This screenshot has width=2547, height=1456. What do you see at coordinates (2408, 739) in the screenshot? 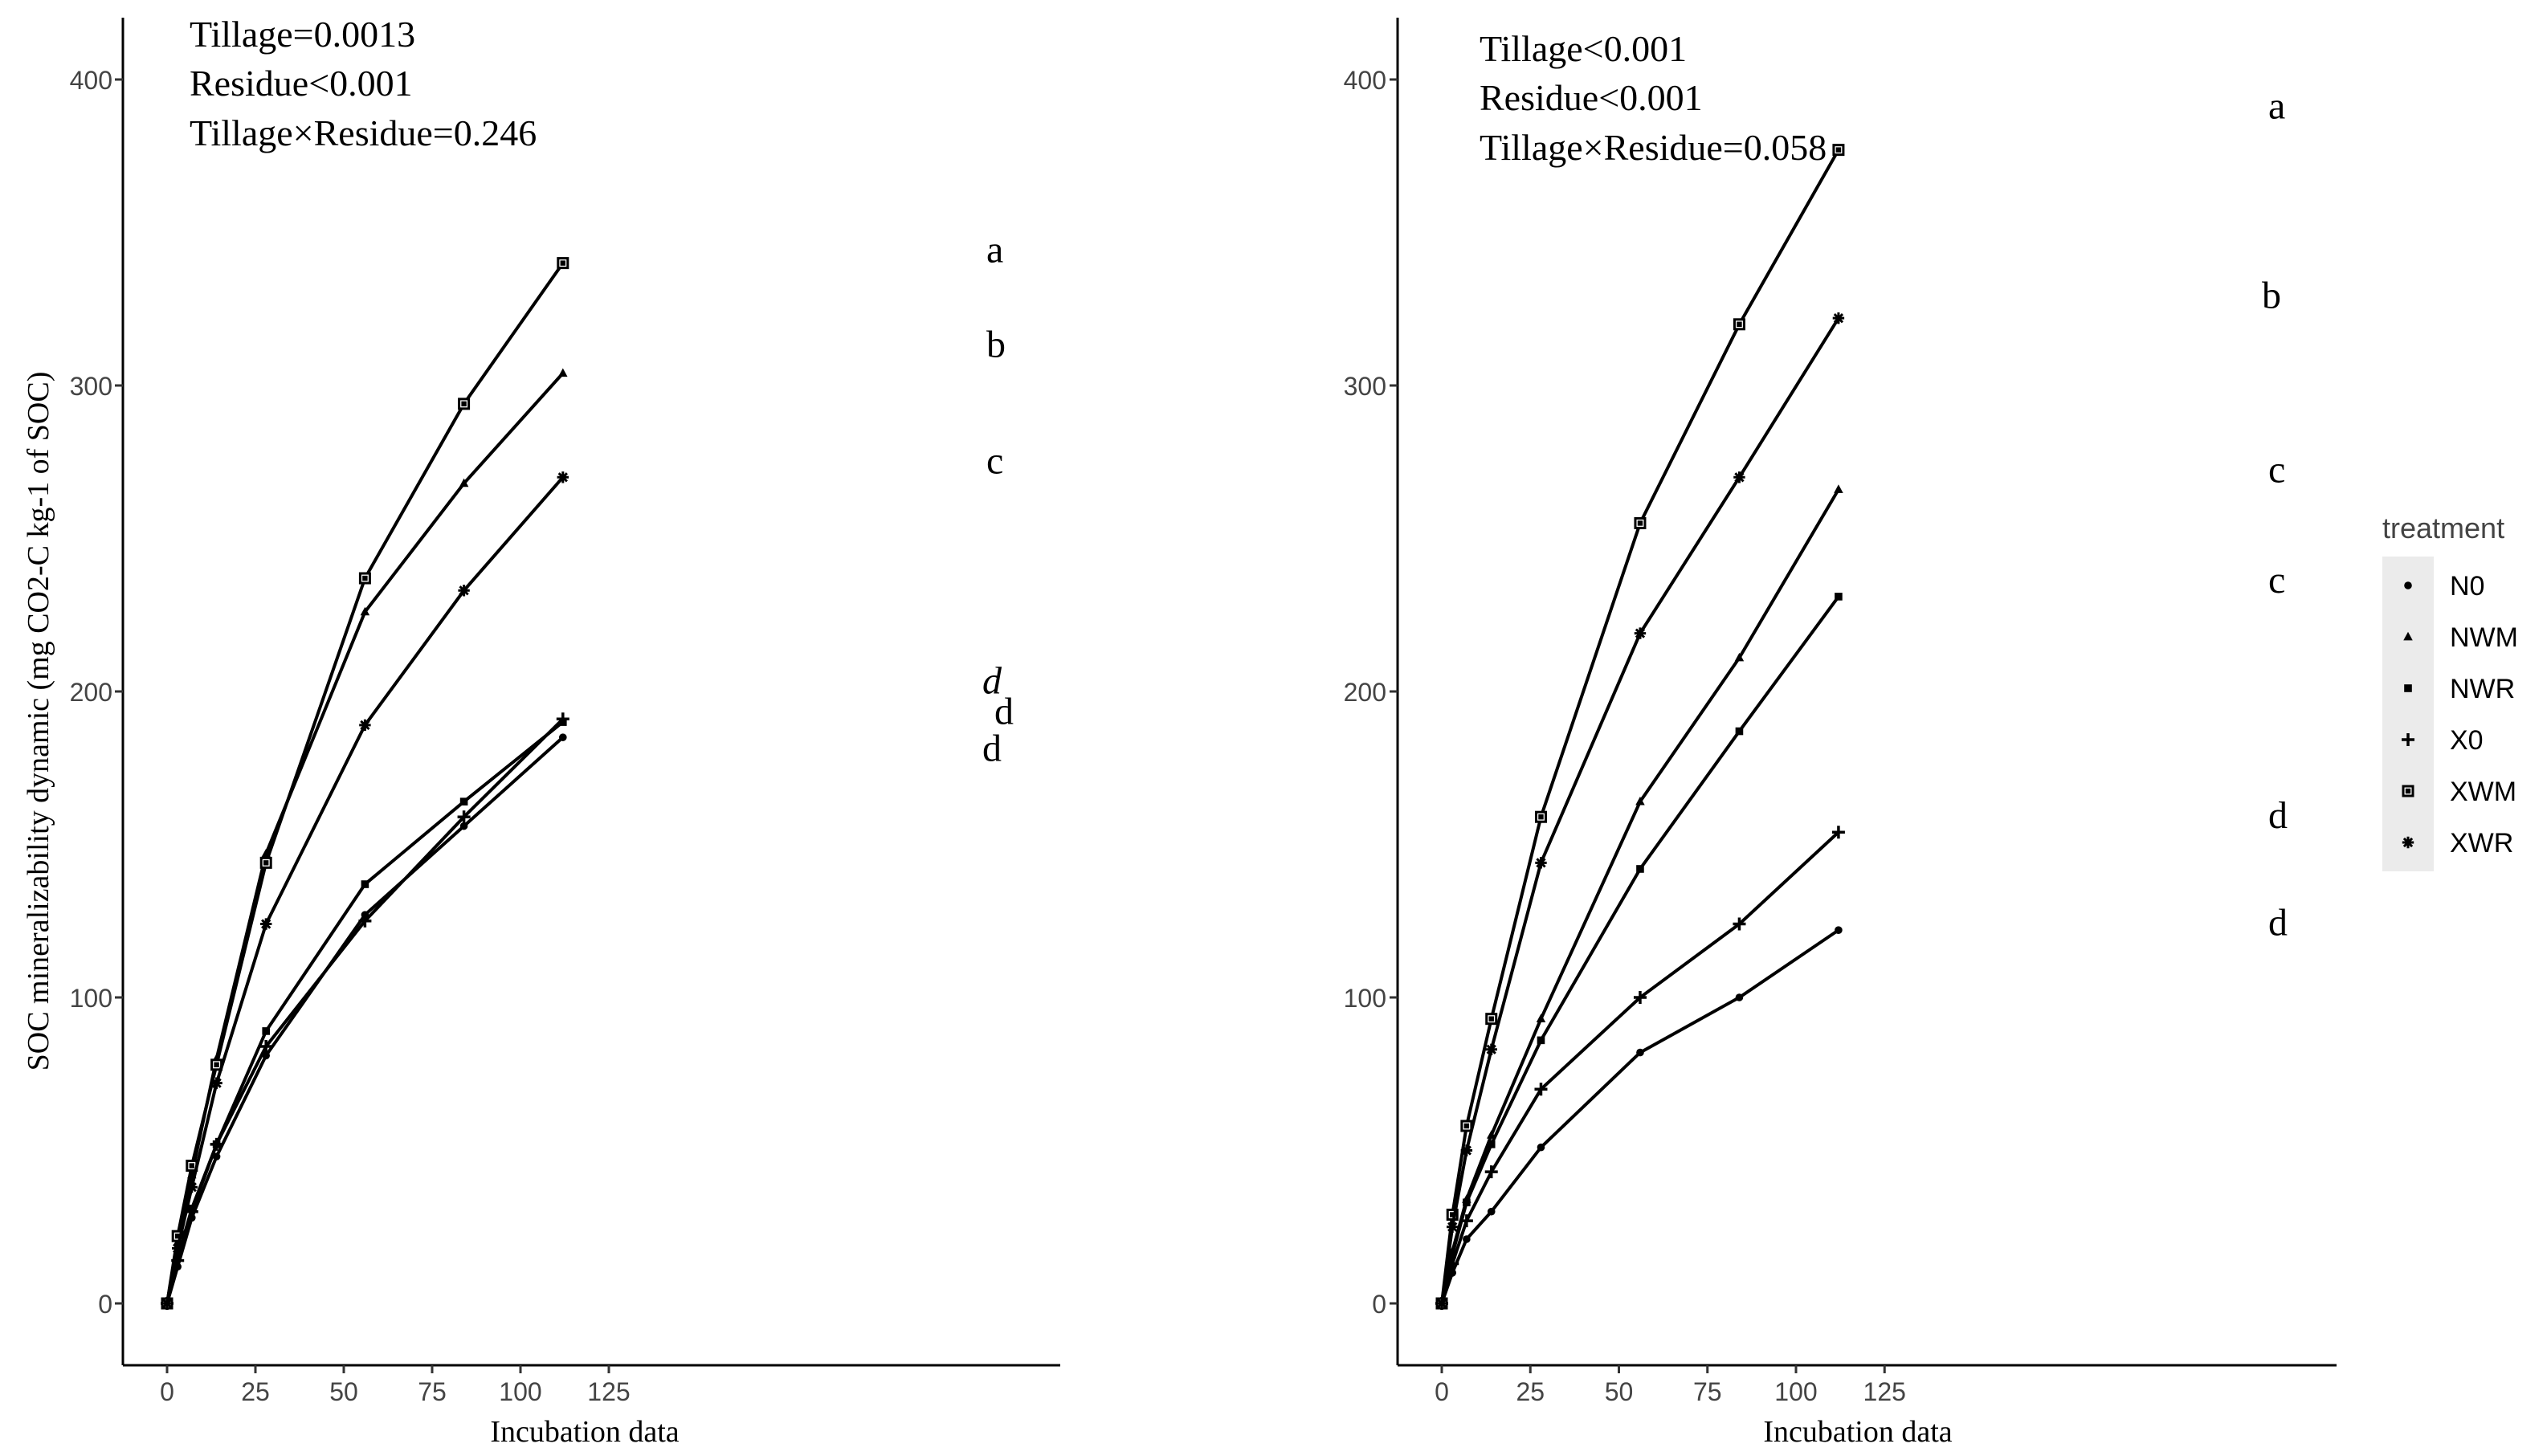
I see `legend-marker-x0` at bounding box center [2408, 739].